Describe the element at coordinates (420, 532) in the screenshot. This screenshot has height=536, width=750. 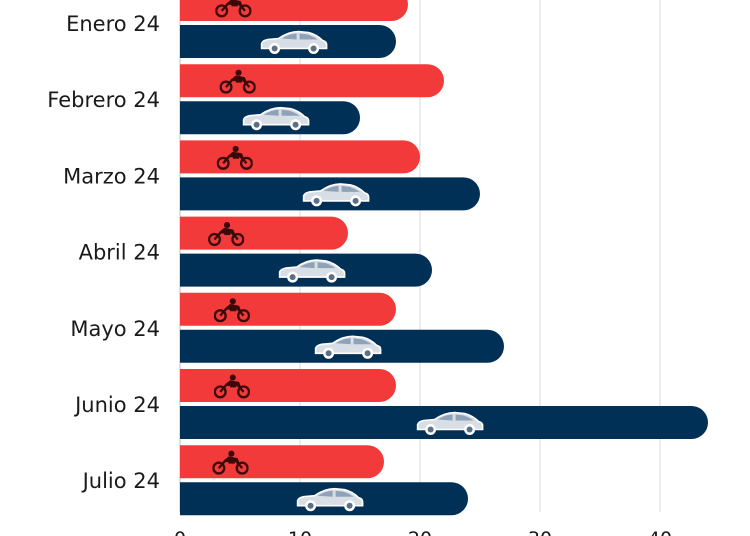
I see `x-tick-label: 20` at that location.